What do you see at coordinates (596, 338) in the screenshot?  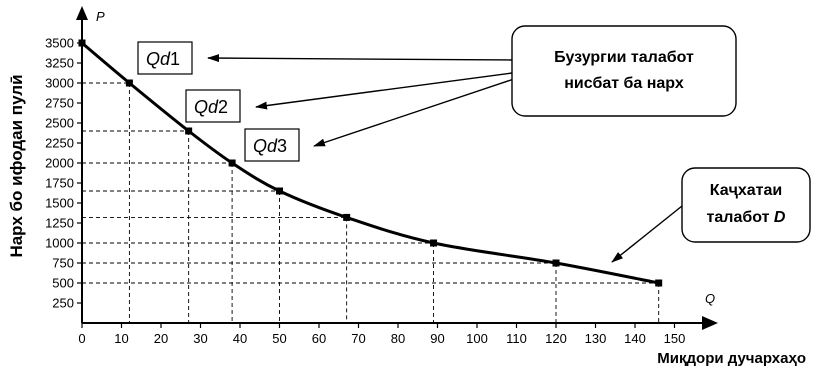 I see `x-tick-label: 130` at bounding box center [596, 338].